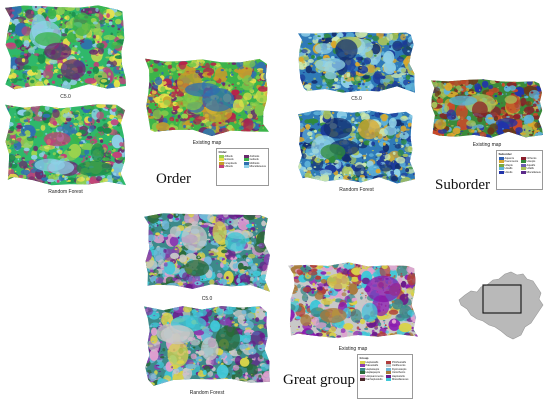  What do you see at coordinates (254, 163) in the screenshot?
I see `legend-label: Mollisols` at bounding box center [254, 163].